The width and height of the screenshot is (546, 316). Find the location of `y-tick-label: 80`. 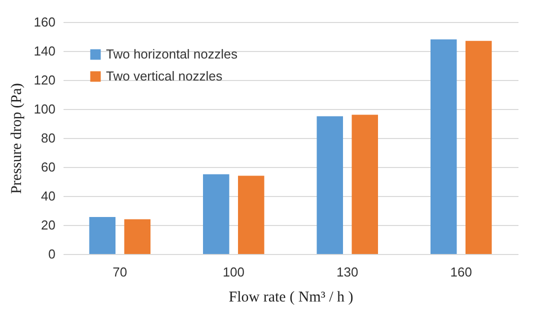

y-tick-label: 80 is located at coordinates (48, 138).